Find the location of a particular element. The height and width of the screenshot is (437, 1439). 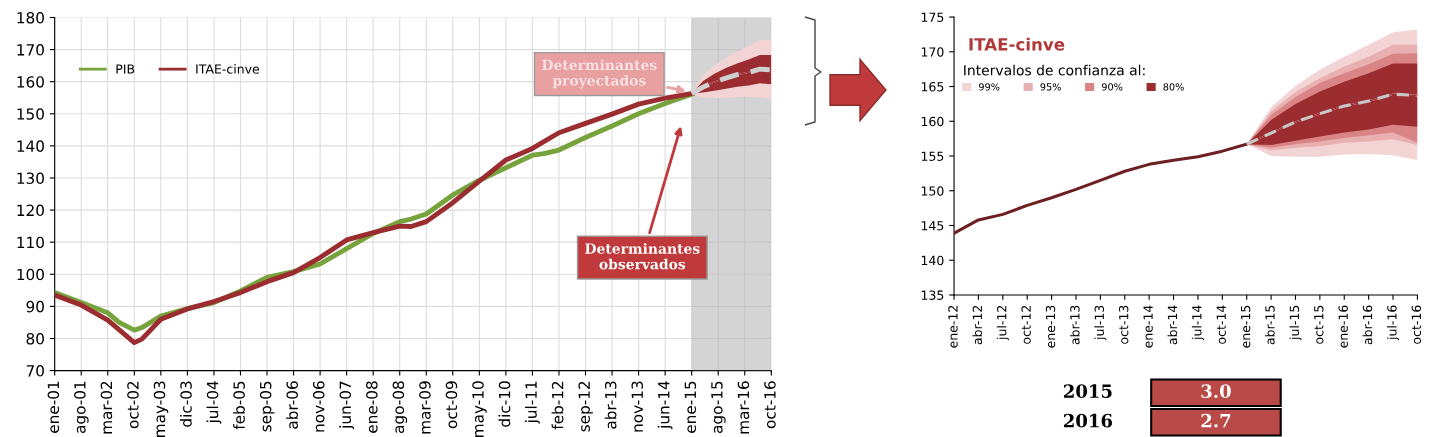

annotation: Determinantes proyectados is located at coordinates (599, 74).